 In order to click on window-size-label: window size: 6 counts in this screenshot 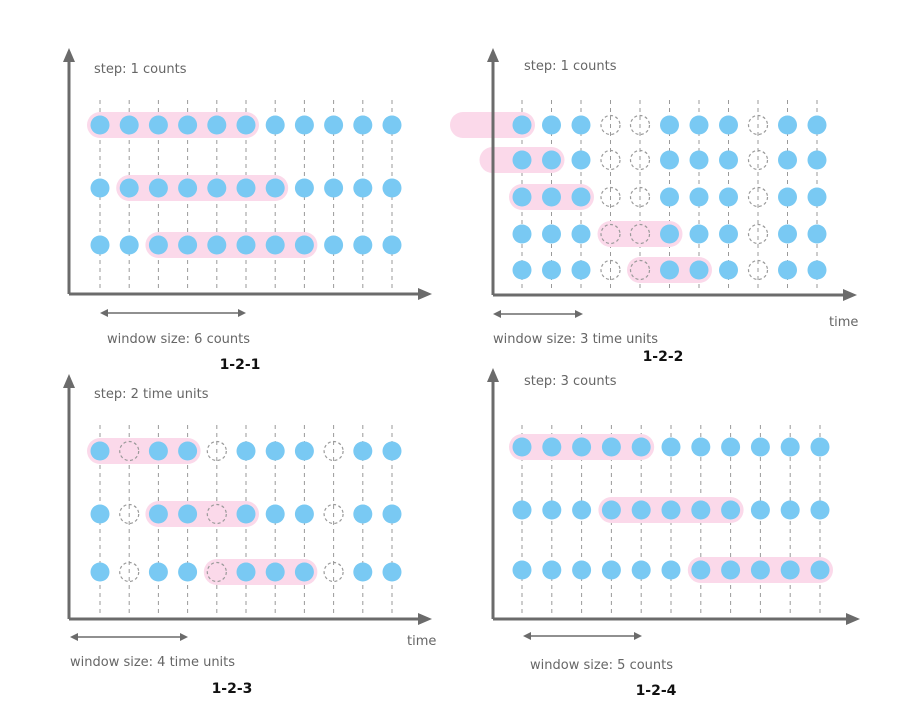, I will do `click(178, 339)`.